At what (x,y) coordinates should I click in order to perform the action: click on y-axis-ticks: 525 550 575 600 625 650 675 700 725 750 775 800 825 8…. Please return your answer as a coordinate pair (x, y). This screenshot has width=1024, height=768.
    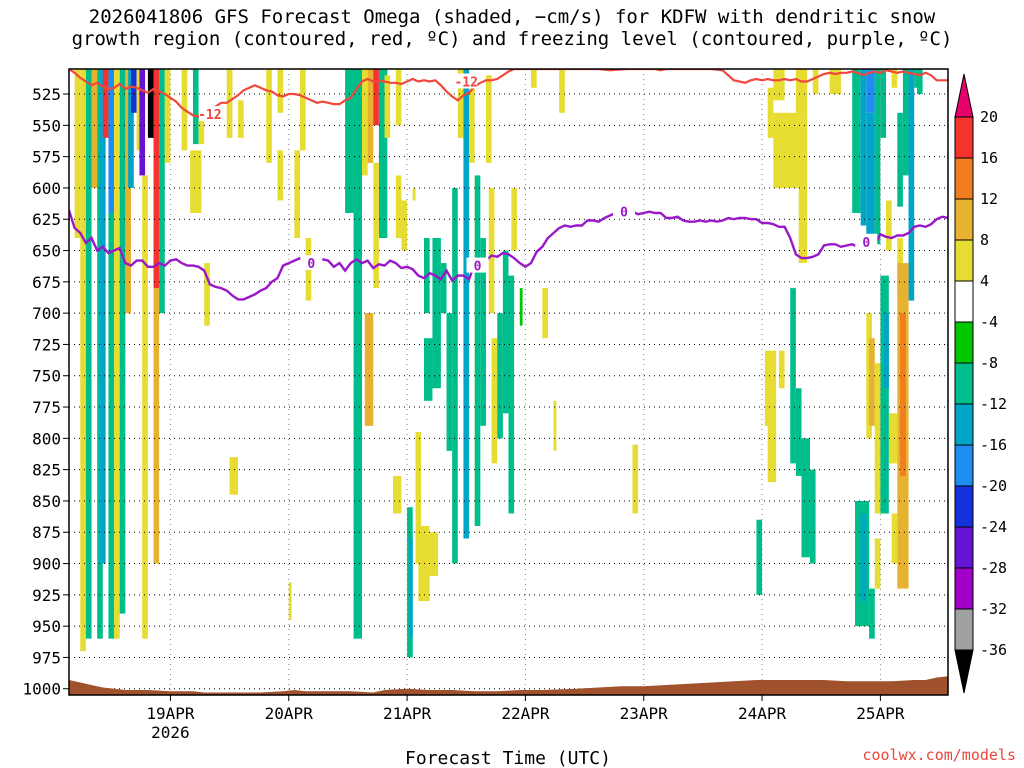
    Looking at the image, I should click on (45, 392).